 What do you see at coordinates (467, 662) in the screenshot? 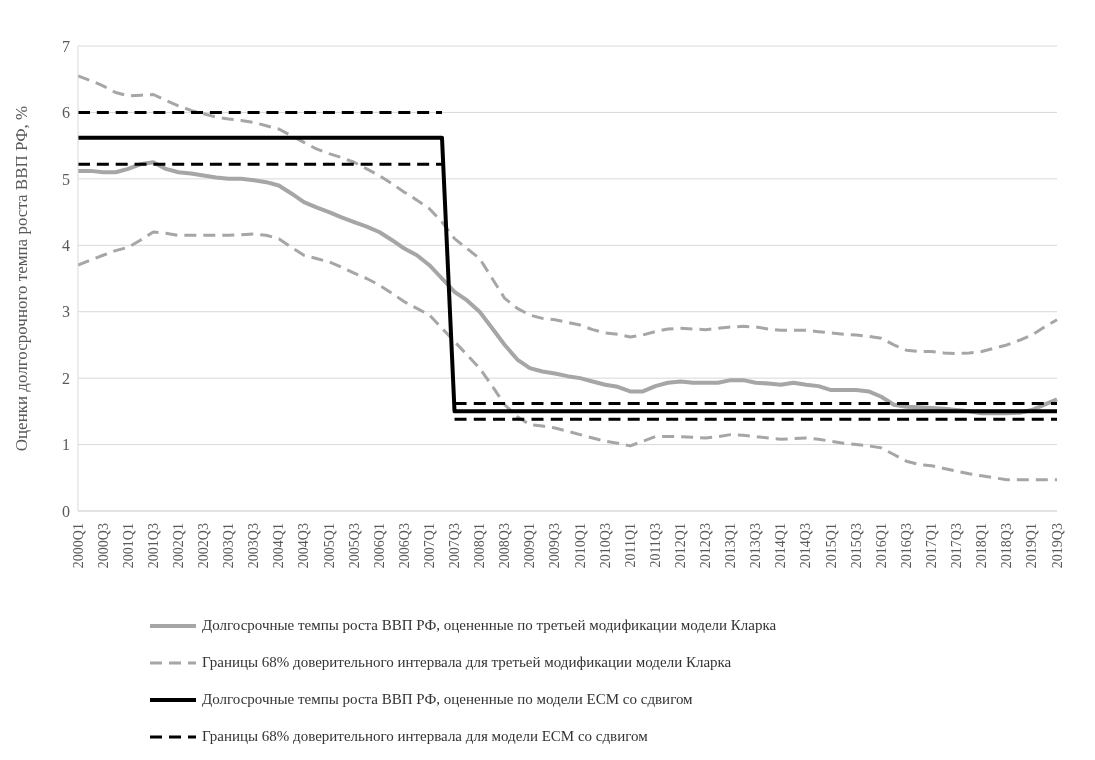
I see `legend-label: Границы 68% доверительного интервала для третьей модификации модели Кларка` at bounding box center [467, 662].